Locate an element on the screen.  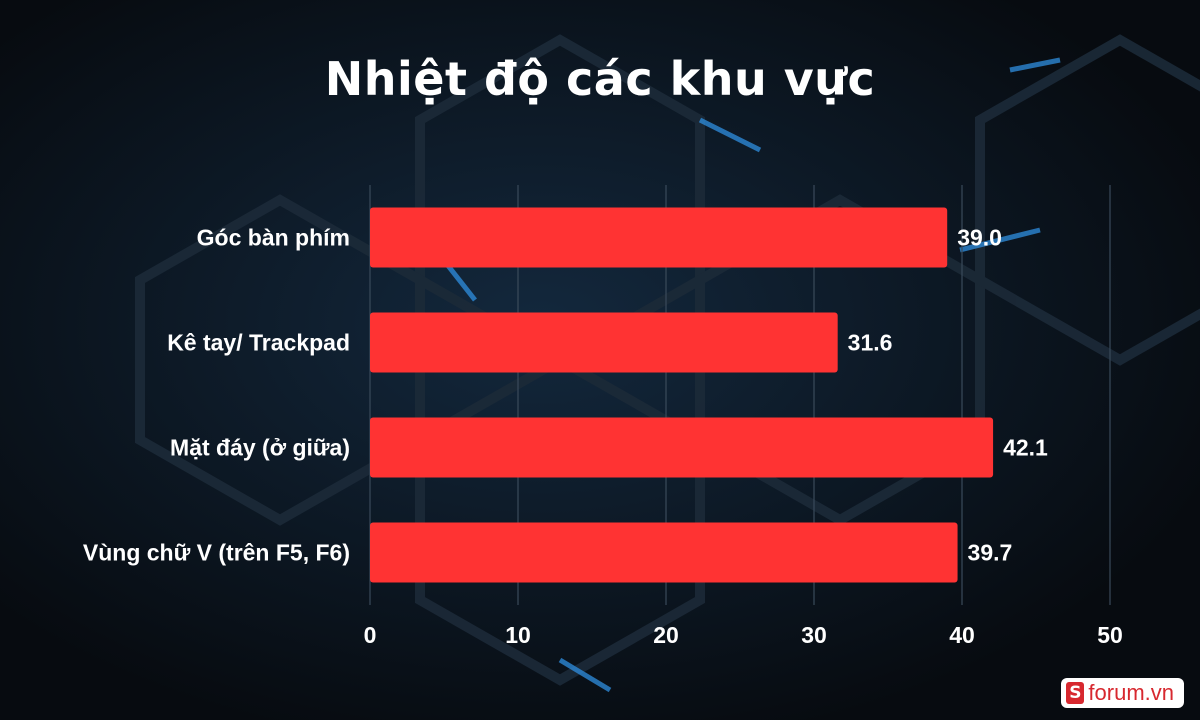
value-label: 39.0 is located at coordinates (979, 238).